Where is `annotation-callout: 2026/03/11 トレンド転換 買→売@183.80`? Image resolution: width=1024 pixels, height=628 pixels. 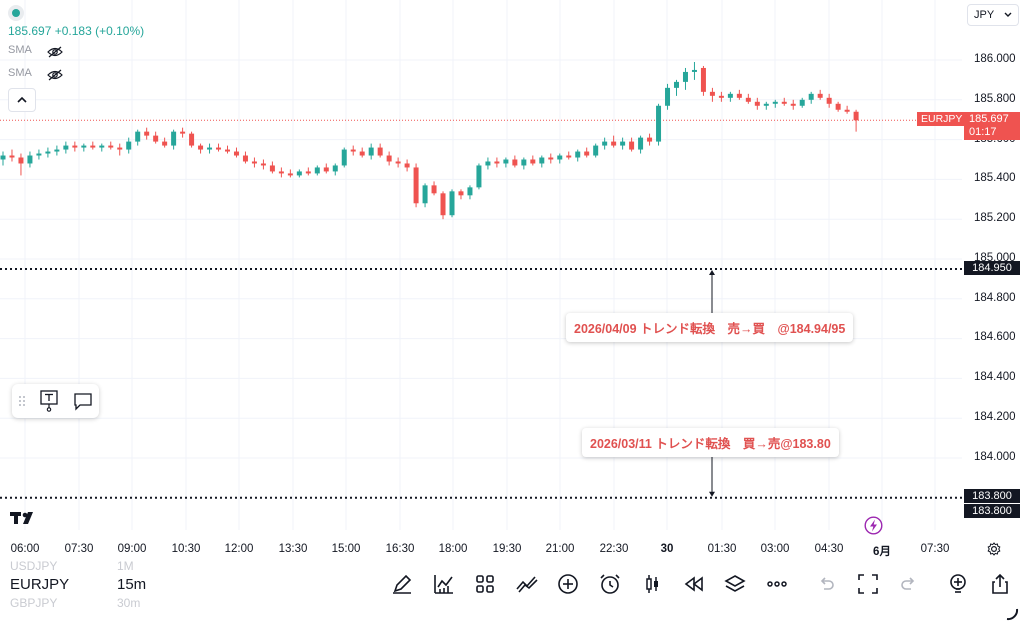
annotation-callout: 2026/03/11 トレンド転換 買→売@183.80 is located at coordinates (710, 442).